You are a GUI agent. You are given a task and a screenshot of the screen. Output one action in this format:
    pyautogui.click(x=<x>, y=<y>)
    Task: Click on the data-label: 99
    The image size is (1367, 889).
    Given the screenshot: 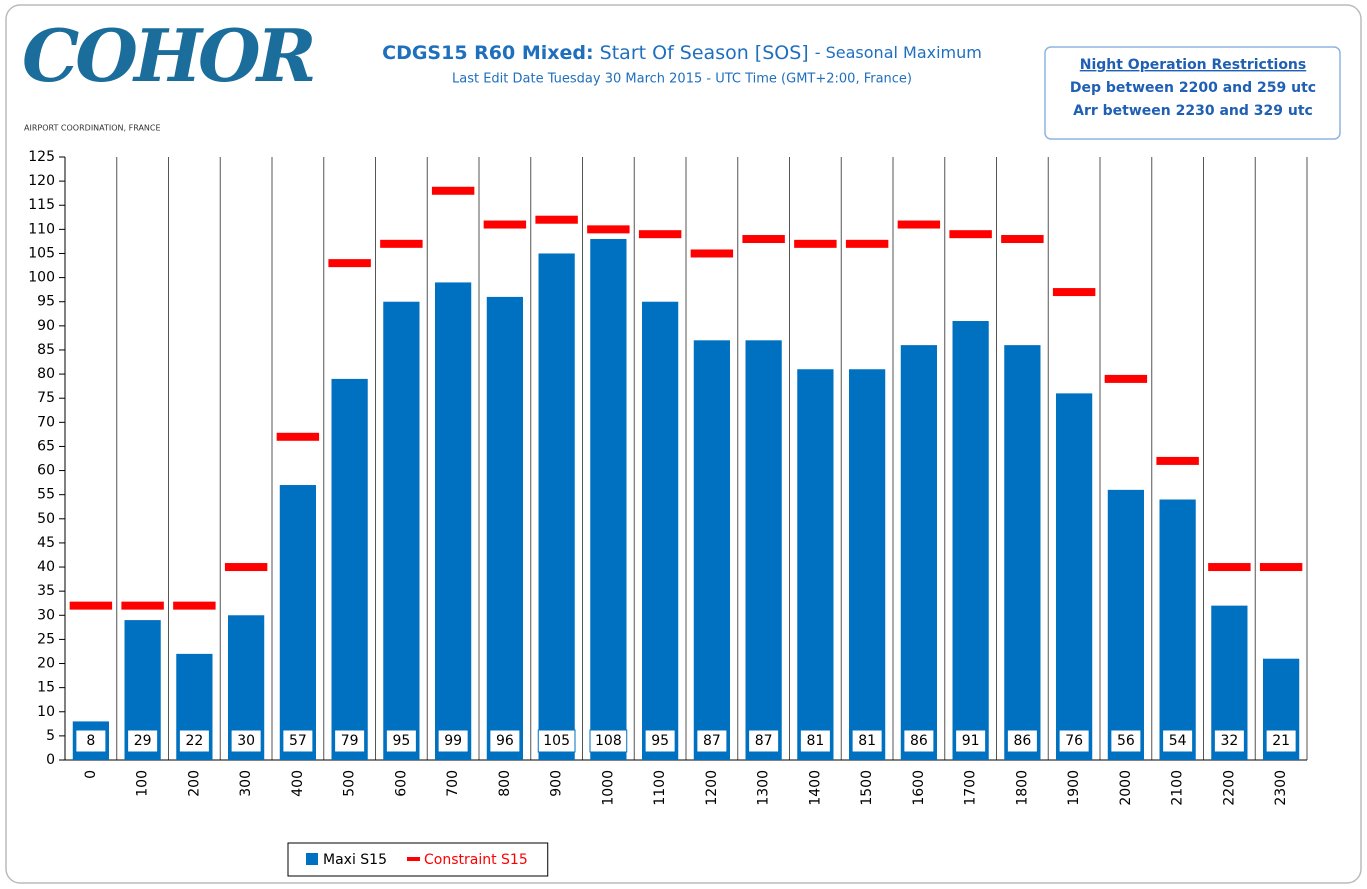 What is the action you would take?
    pyautogui.click(x=453, y=741)
    